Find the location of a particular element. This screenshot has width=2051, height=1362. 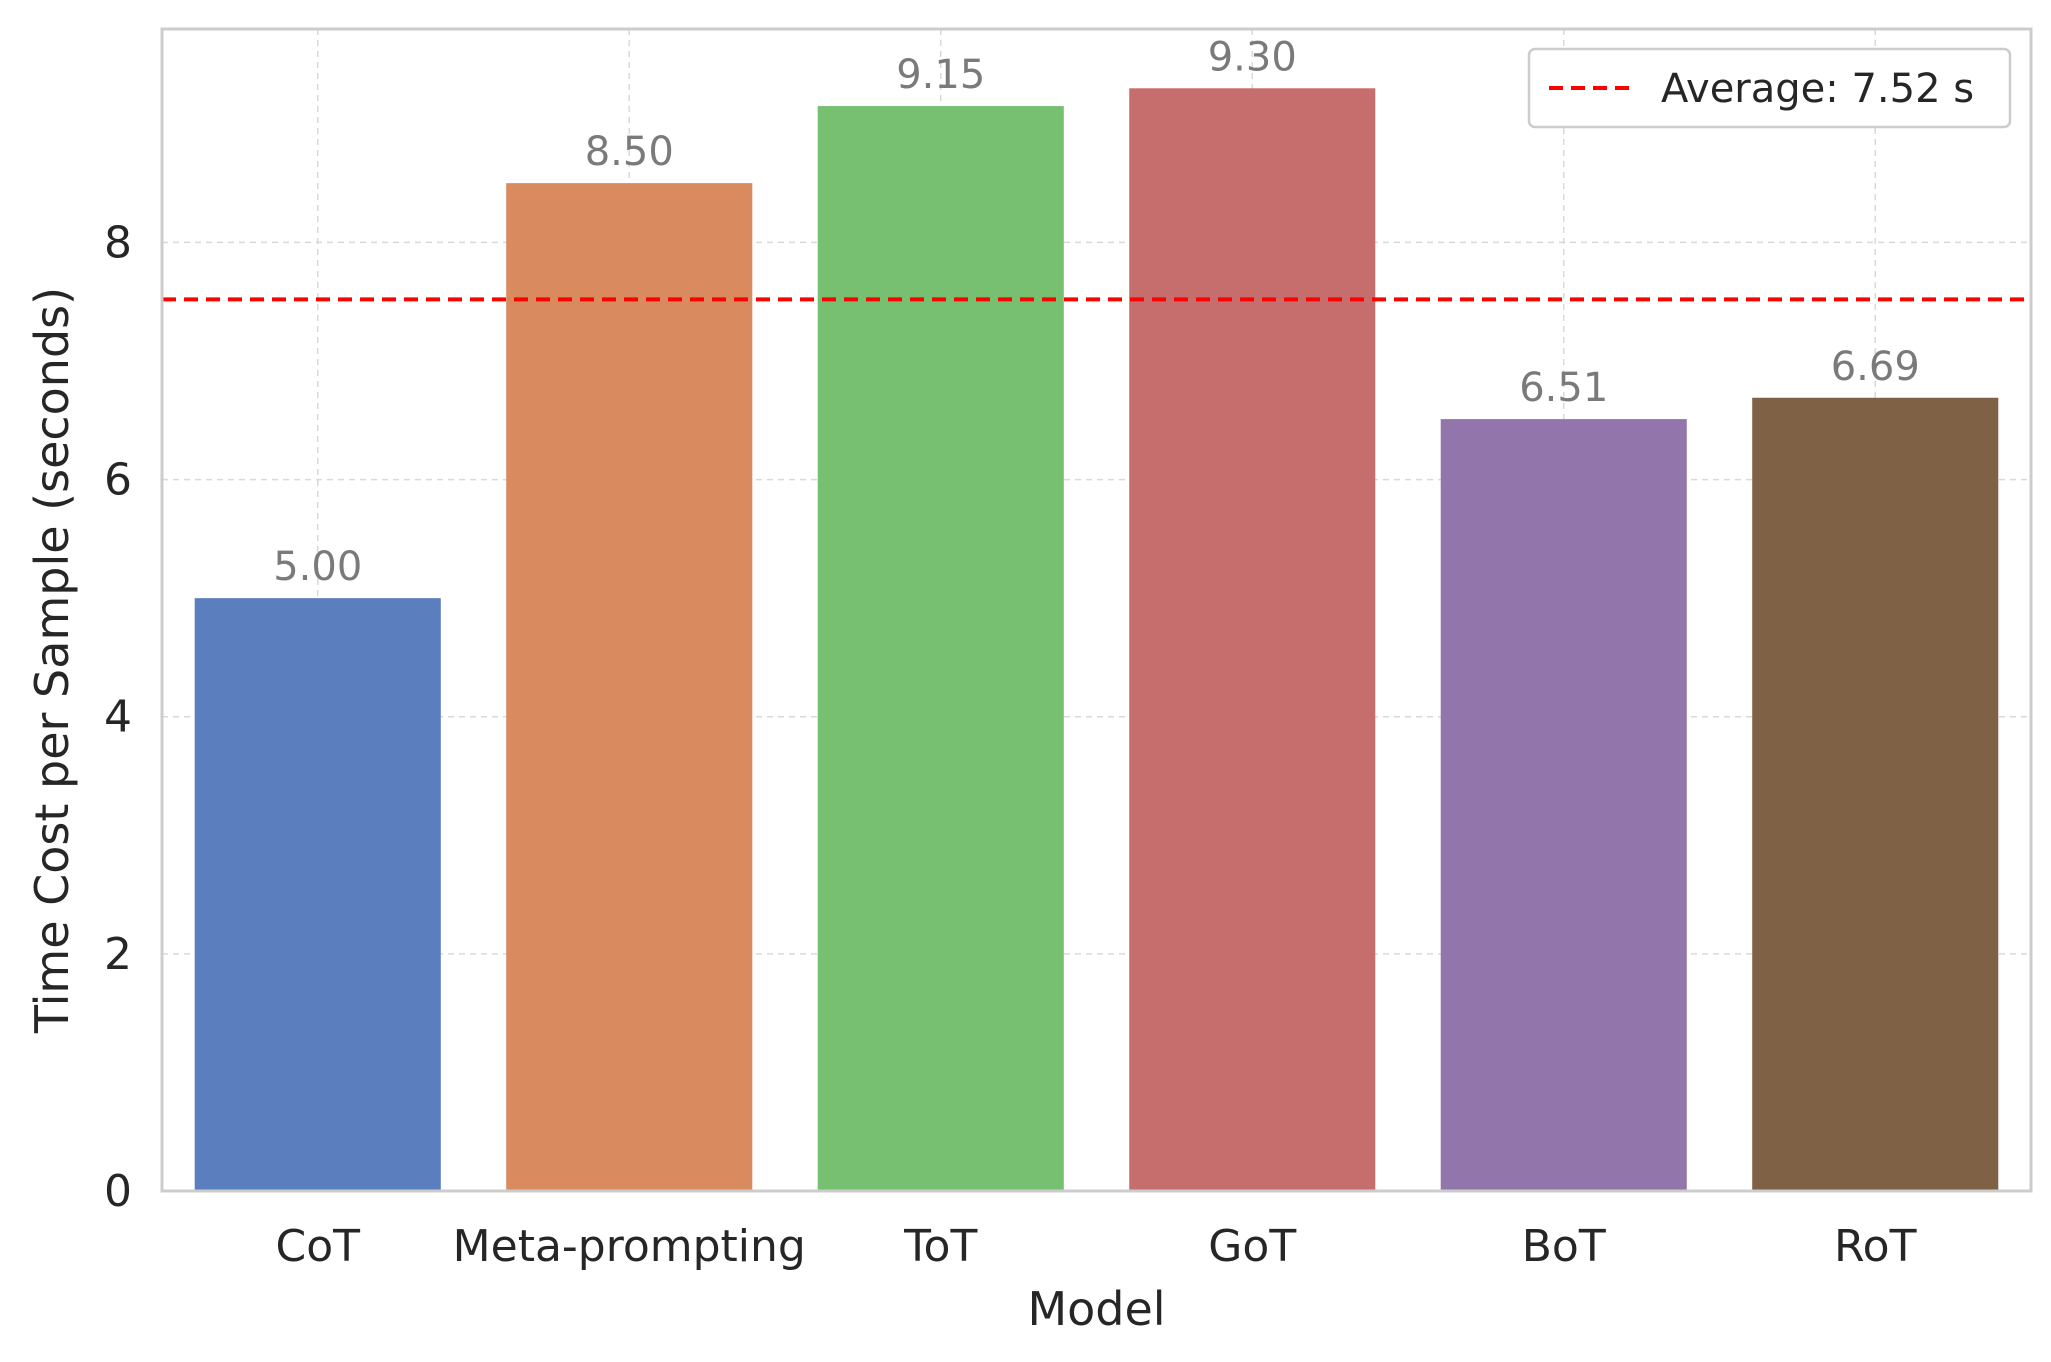

bar-meta-prompting is located at coordinates (629, 687).